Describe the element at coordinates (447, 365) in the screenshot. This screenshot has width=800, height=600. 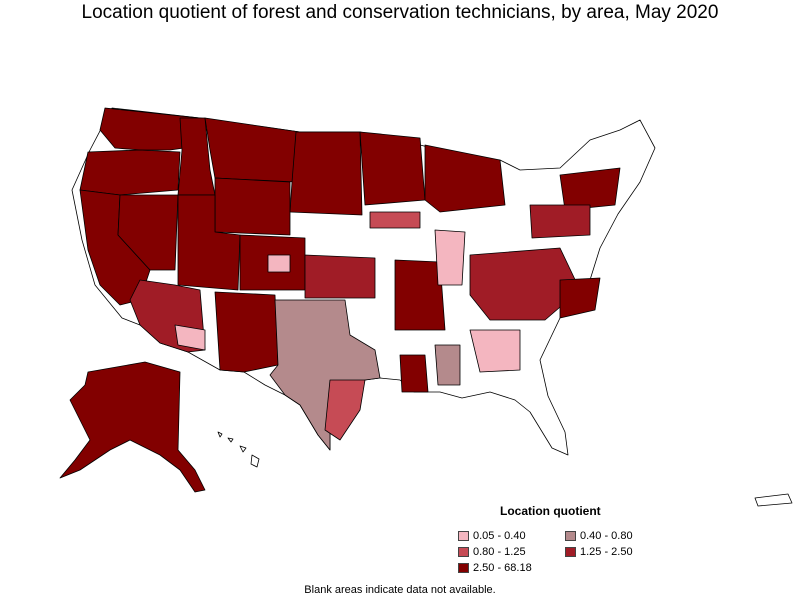
I see `region-alabama-gray` at that location.